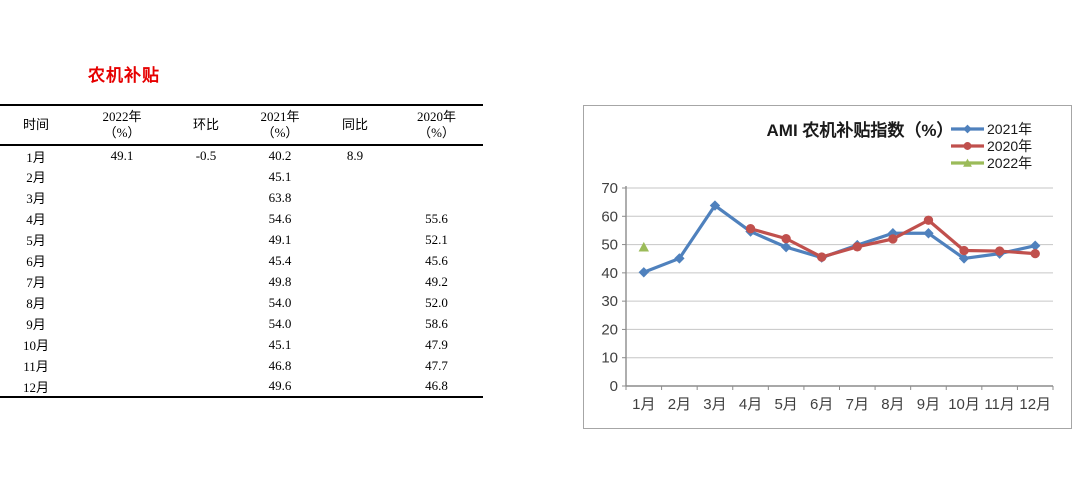  I want to click on table-row: 4月 54.6 55.6, so click(241, 218).